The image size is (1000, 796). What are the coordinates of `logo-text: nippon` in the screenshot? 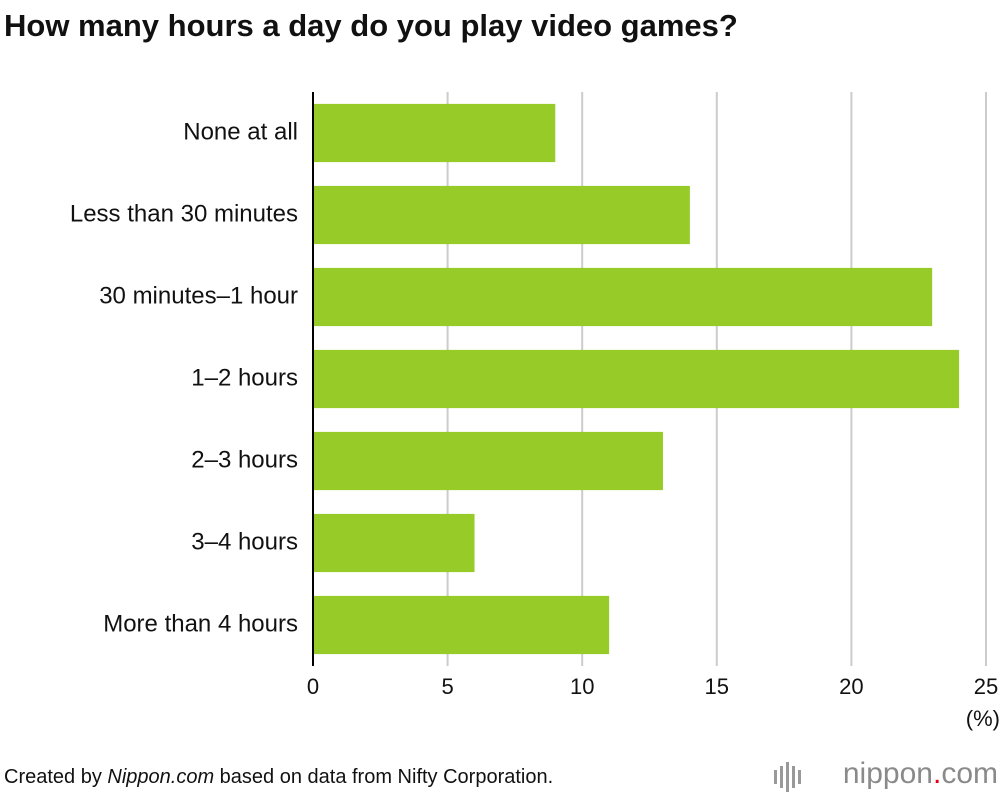 It's located at (888, 773).